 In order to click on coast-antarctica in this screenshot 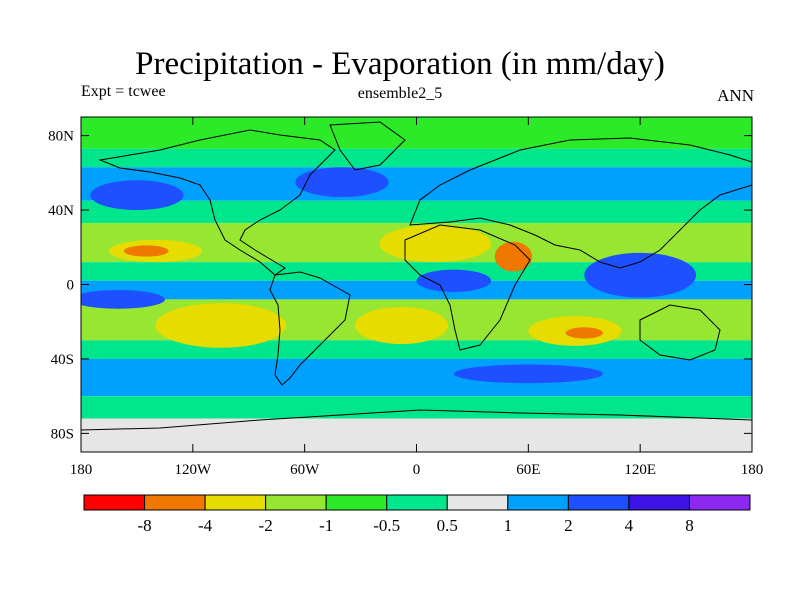, I will do `click(416, 420)`.